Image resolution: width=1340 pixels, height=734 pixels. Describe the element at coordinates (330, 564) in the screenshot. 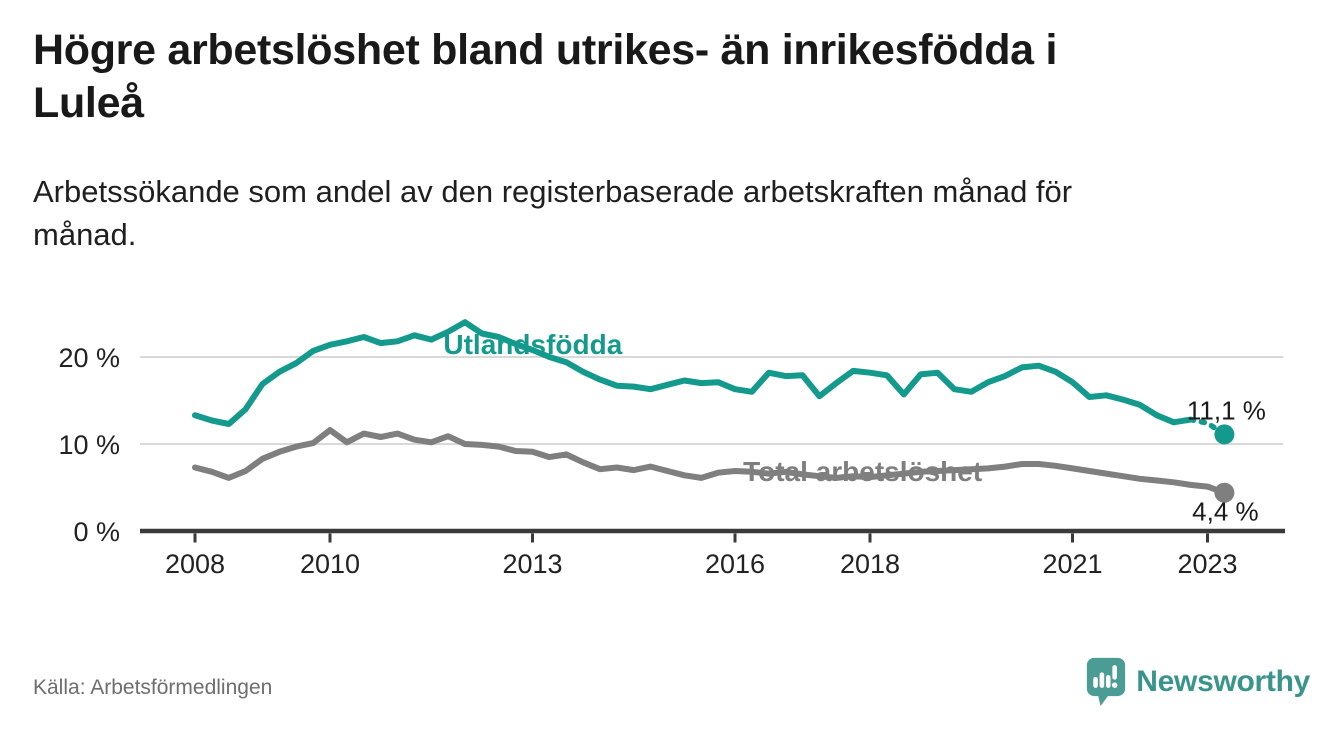

I see `x-tick-label-2010: 2010` at that location.